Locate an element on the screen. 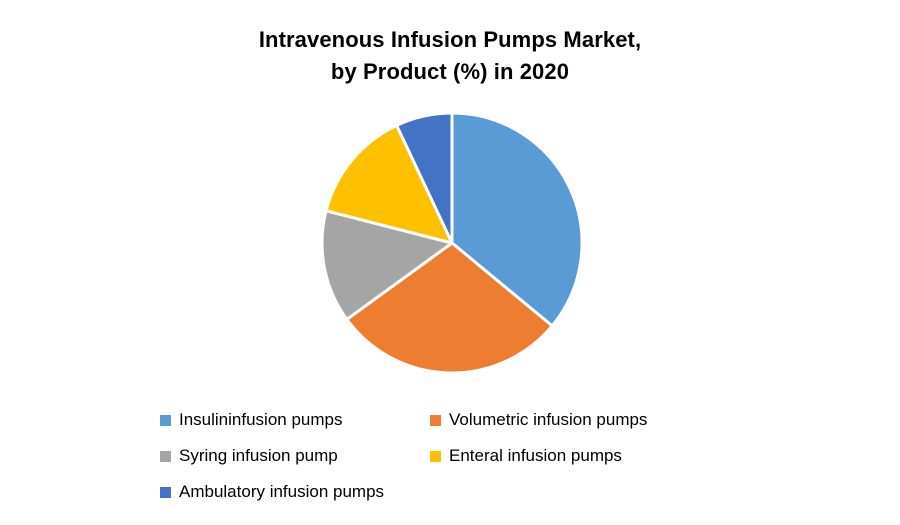 Image resolution: width=900 pixels, height=525 pixels. pie-slice-group is located at coordinates (452, 243).